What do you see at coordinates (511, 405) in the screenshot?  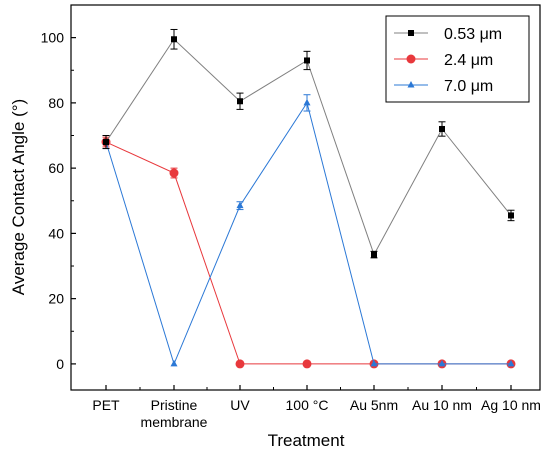 I see `x-tick-label: Ag 10 nm` at bounding box center [511, 405].